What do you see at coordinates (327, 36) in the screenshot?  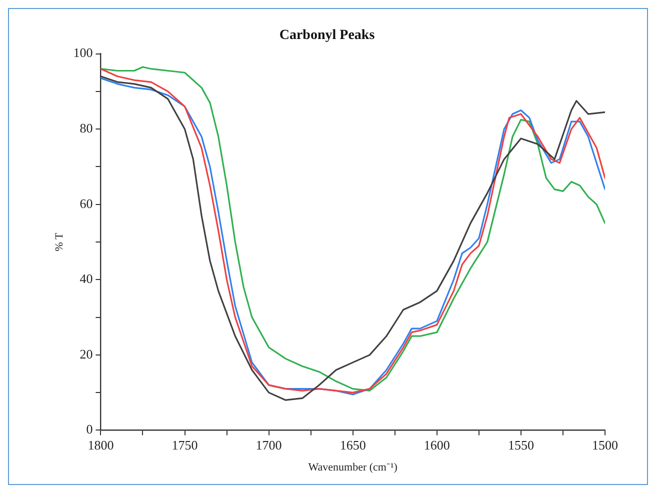 I see `chart-title: Carbonyl Peaks` at bounding box center [327, 36].